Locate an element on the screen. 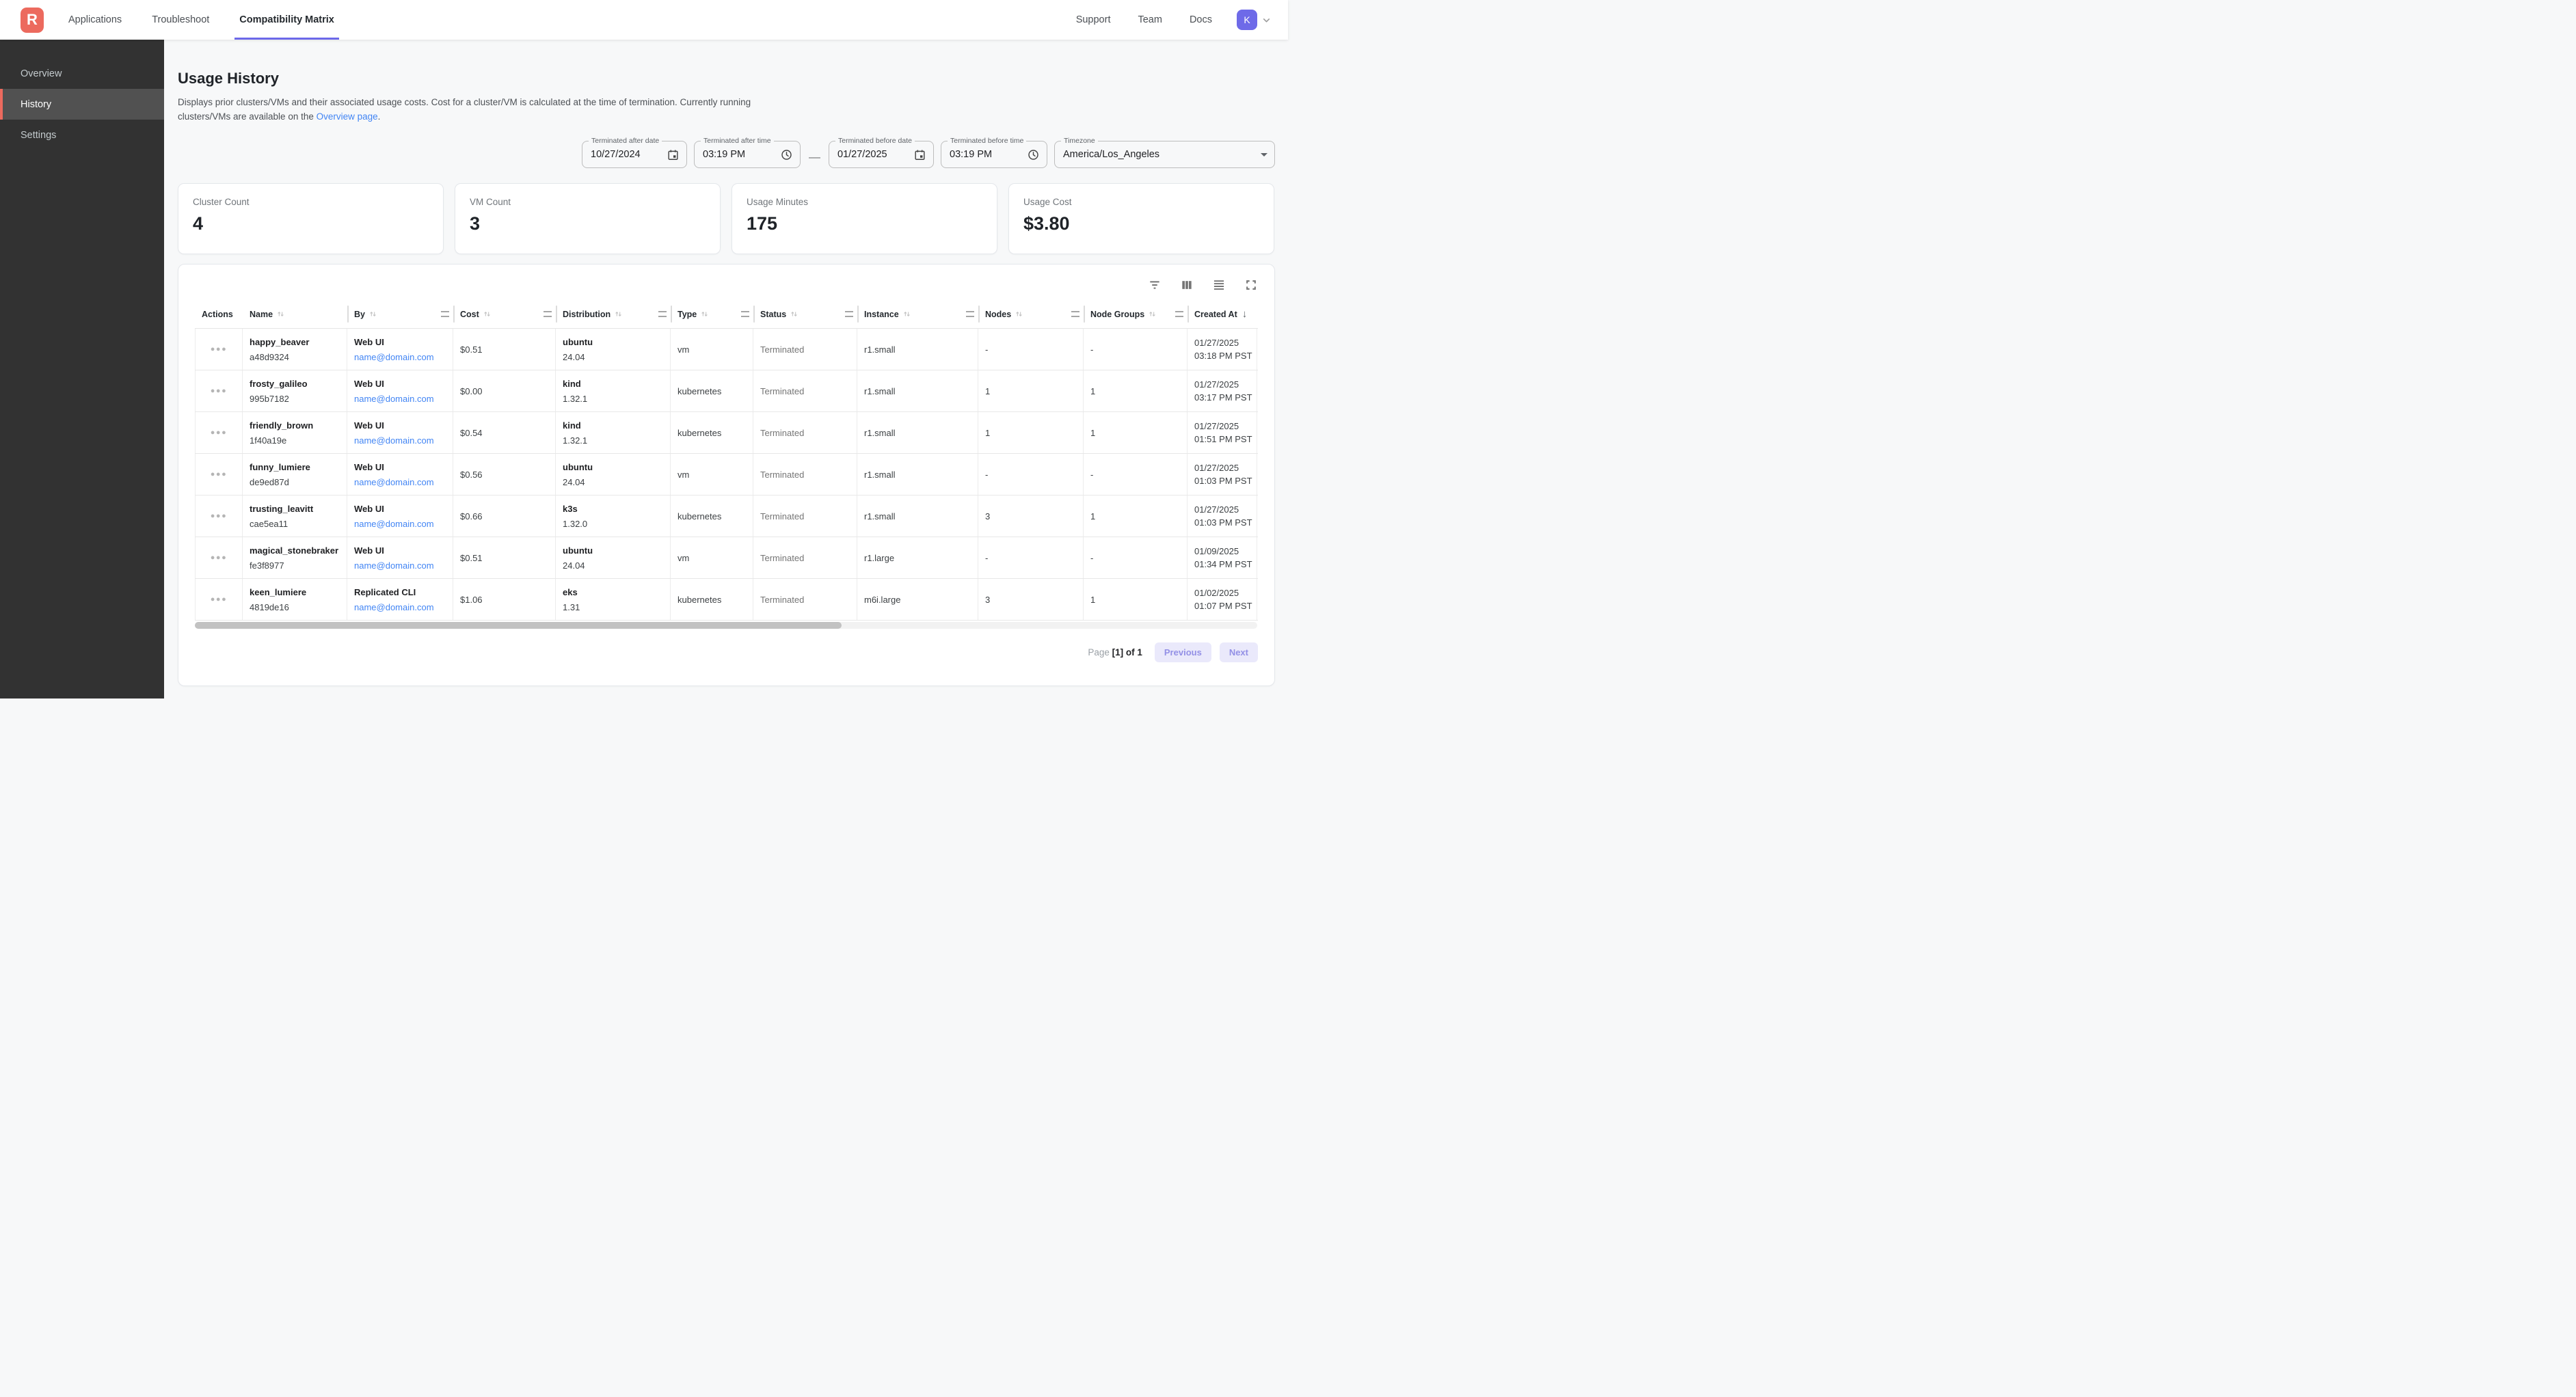 The height and width of the screenshot is (1397, 2576). nav-docs: Docs is located at coordinates (1200, 19).